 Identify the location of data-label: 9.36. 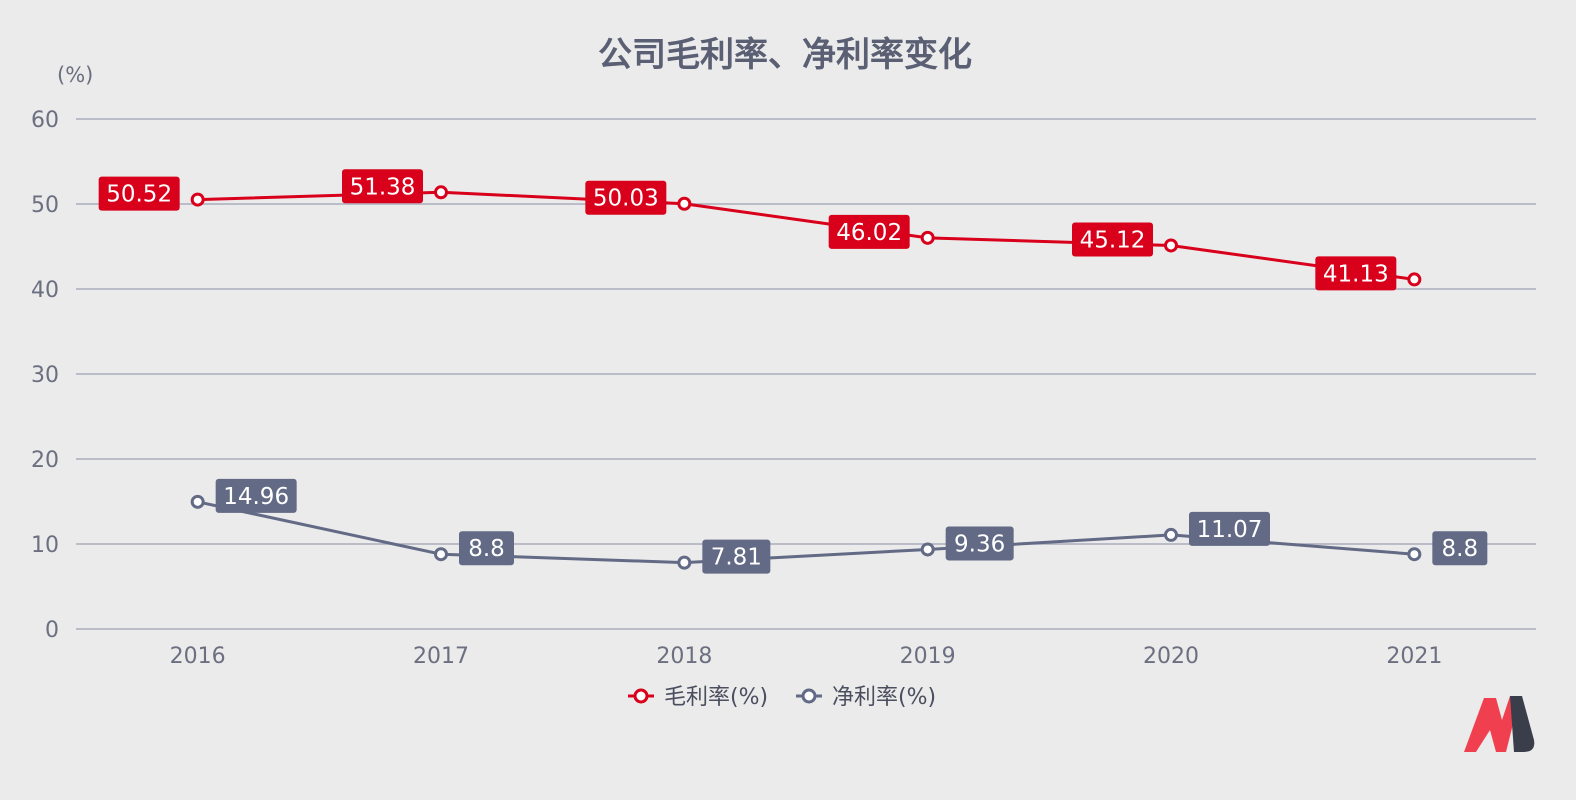
(979, 543).